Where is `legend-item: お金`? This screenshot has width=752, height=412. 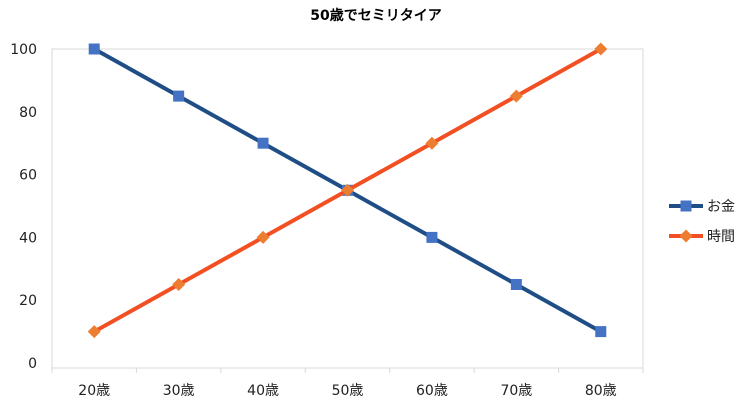
legend-item: お金 is located at coordinates (702, 207).